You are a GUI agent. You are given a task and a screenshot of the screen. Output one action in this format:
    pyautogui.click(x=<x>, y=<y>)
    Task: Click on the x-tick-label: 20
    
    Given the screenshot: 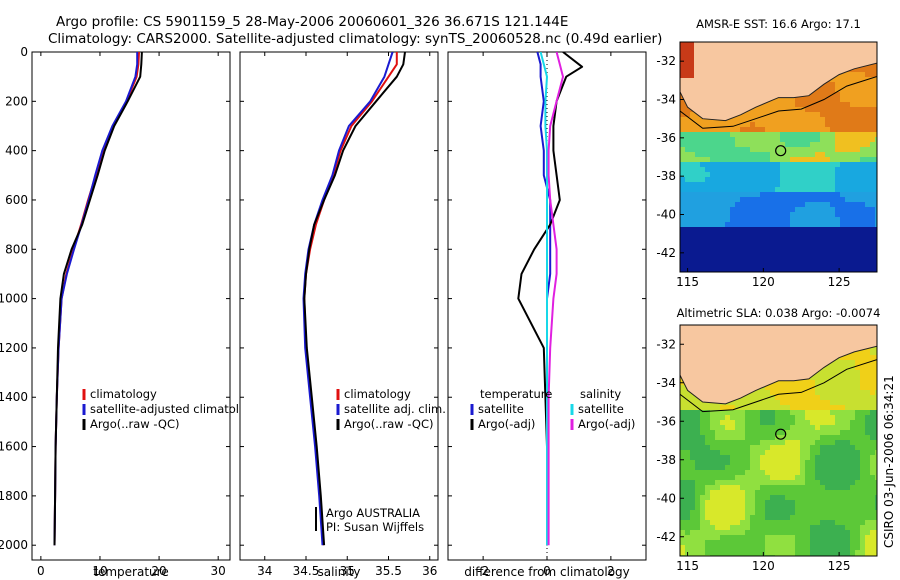 What is the action you would take?
    pyautogui.click(x=158, y=571)
    